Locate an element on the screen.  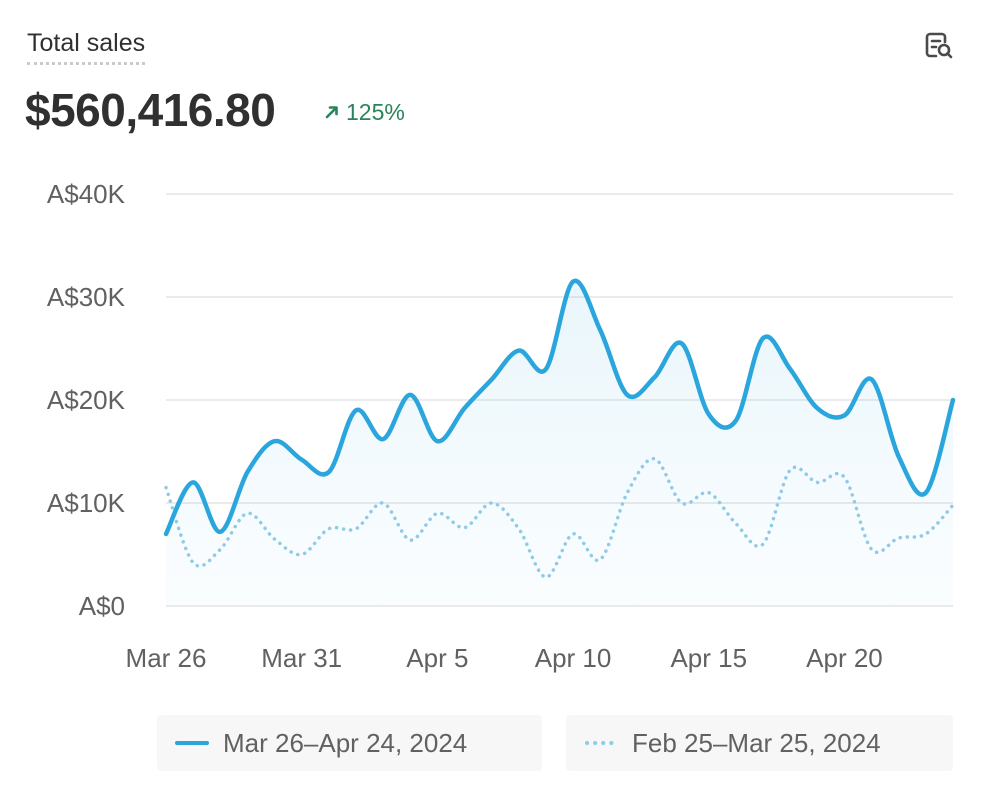
view-report-icon is located at coordinates (939, 45).